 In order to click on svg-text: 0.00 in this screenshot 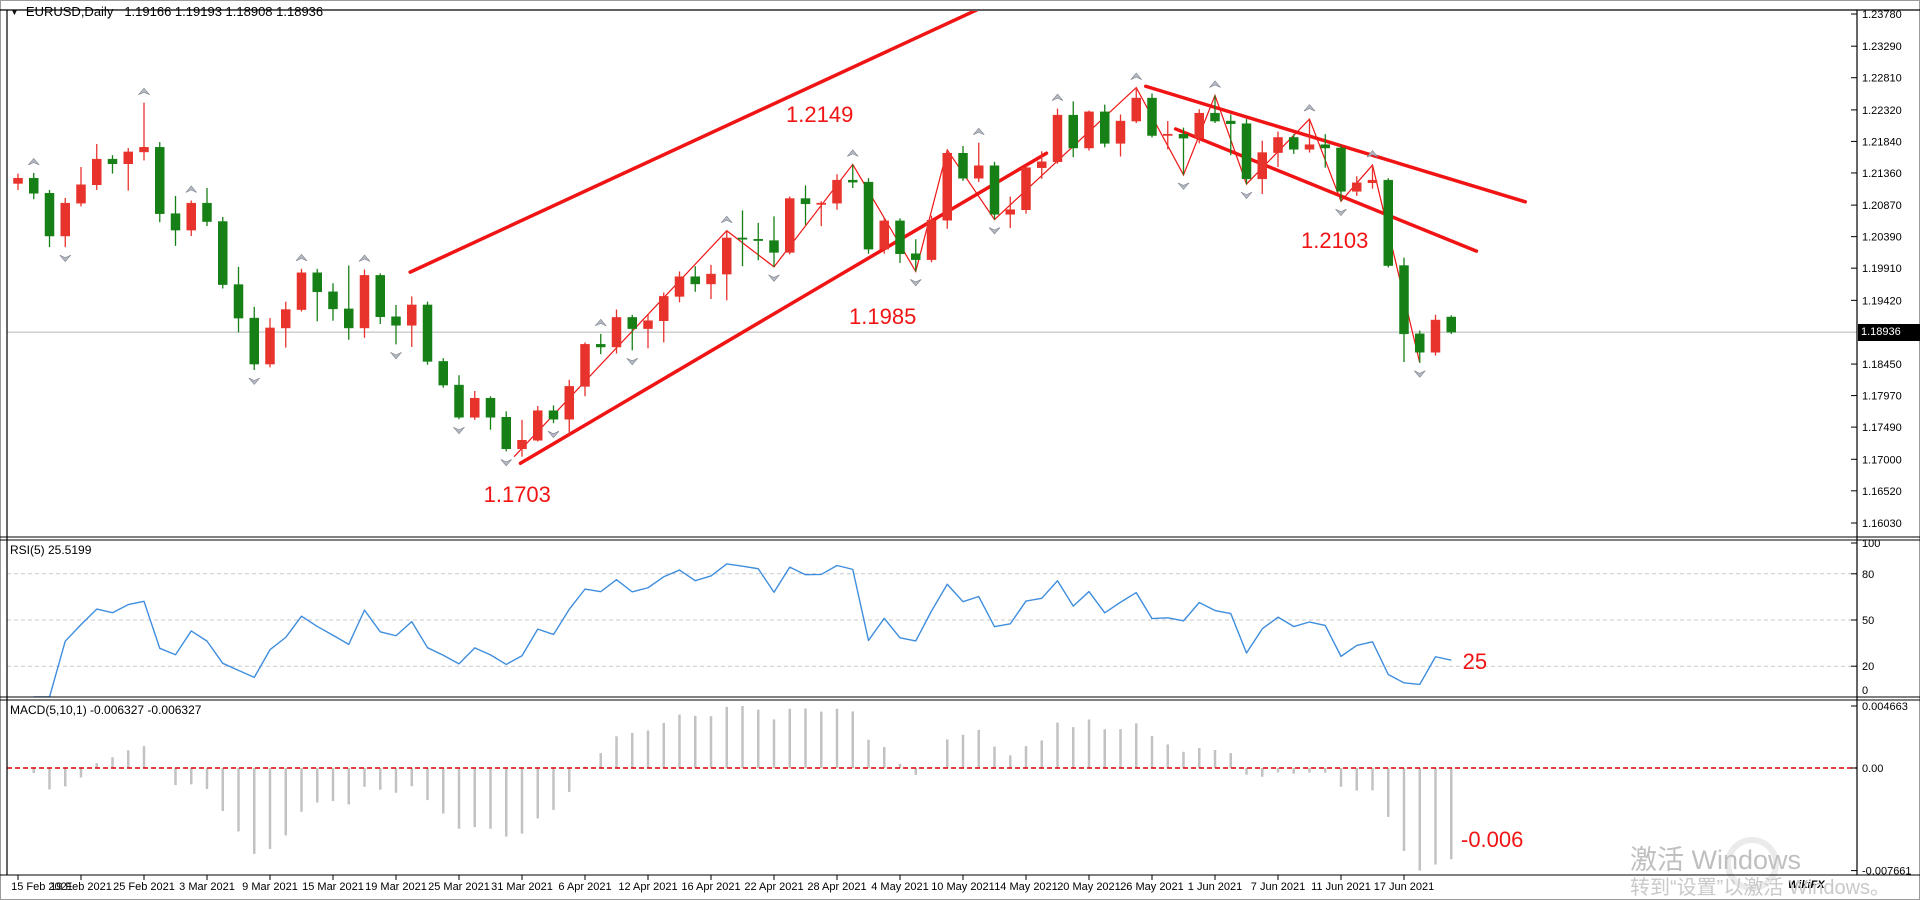, I will do `click(1872, 769)`.